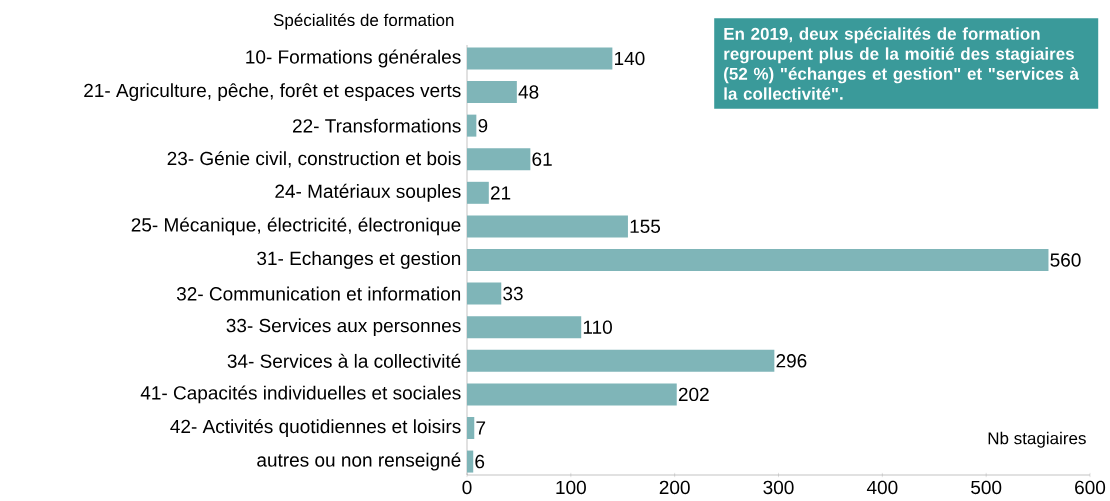 The image size is (1110, 501). Describe the element at coordinates (343, 327) in the screenshot. I see `y-tick-label: 33- Services aux personnes` at that location.